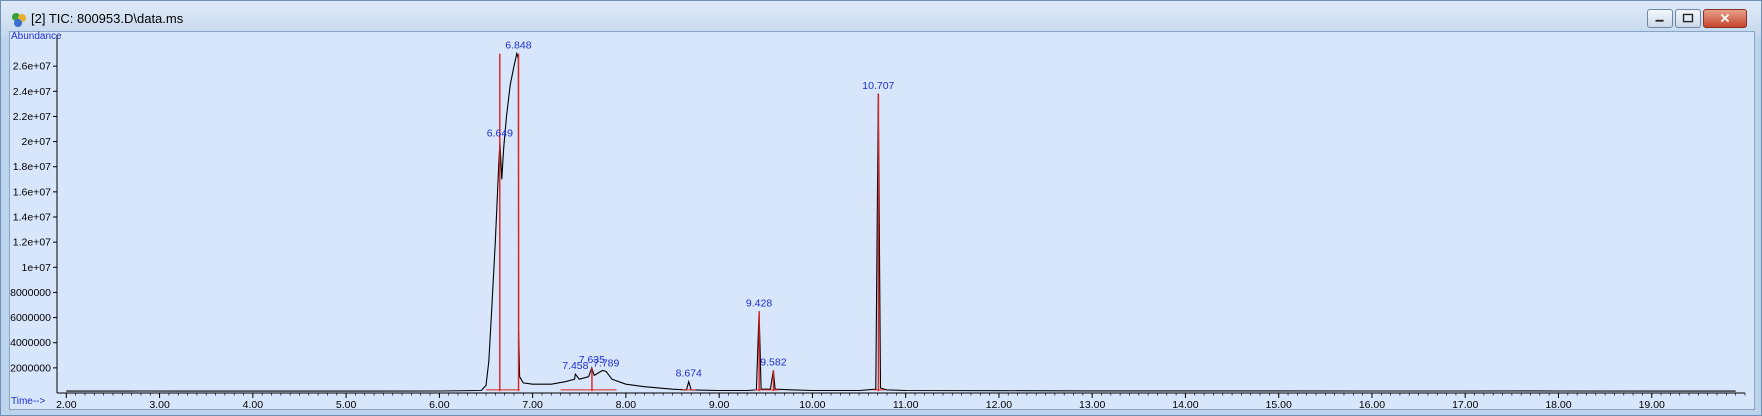  What do you see at coordinates (66, 405) in the screenshot?
I see `x-tick-label: 2.00` at bounding box center [66, 405].